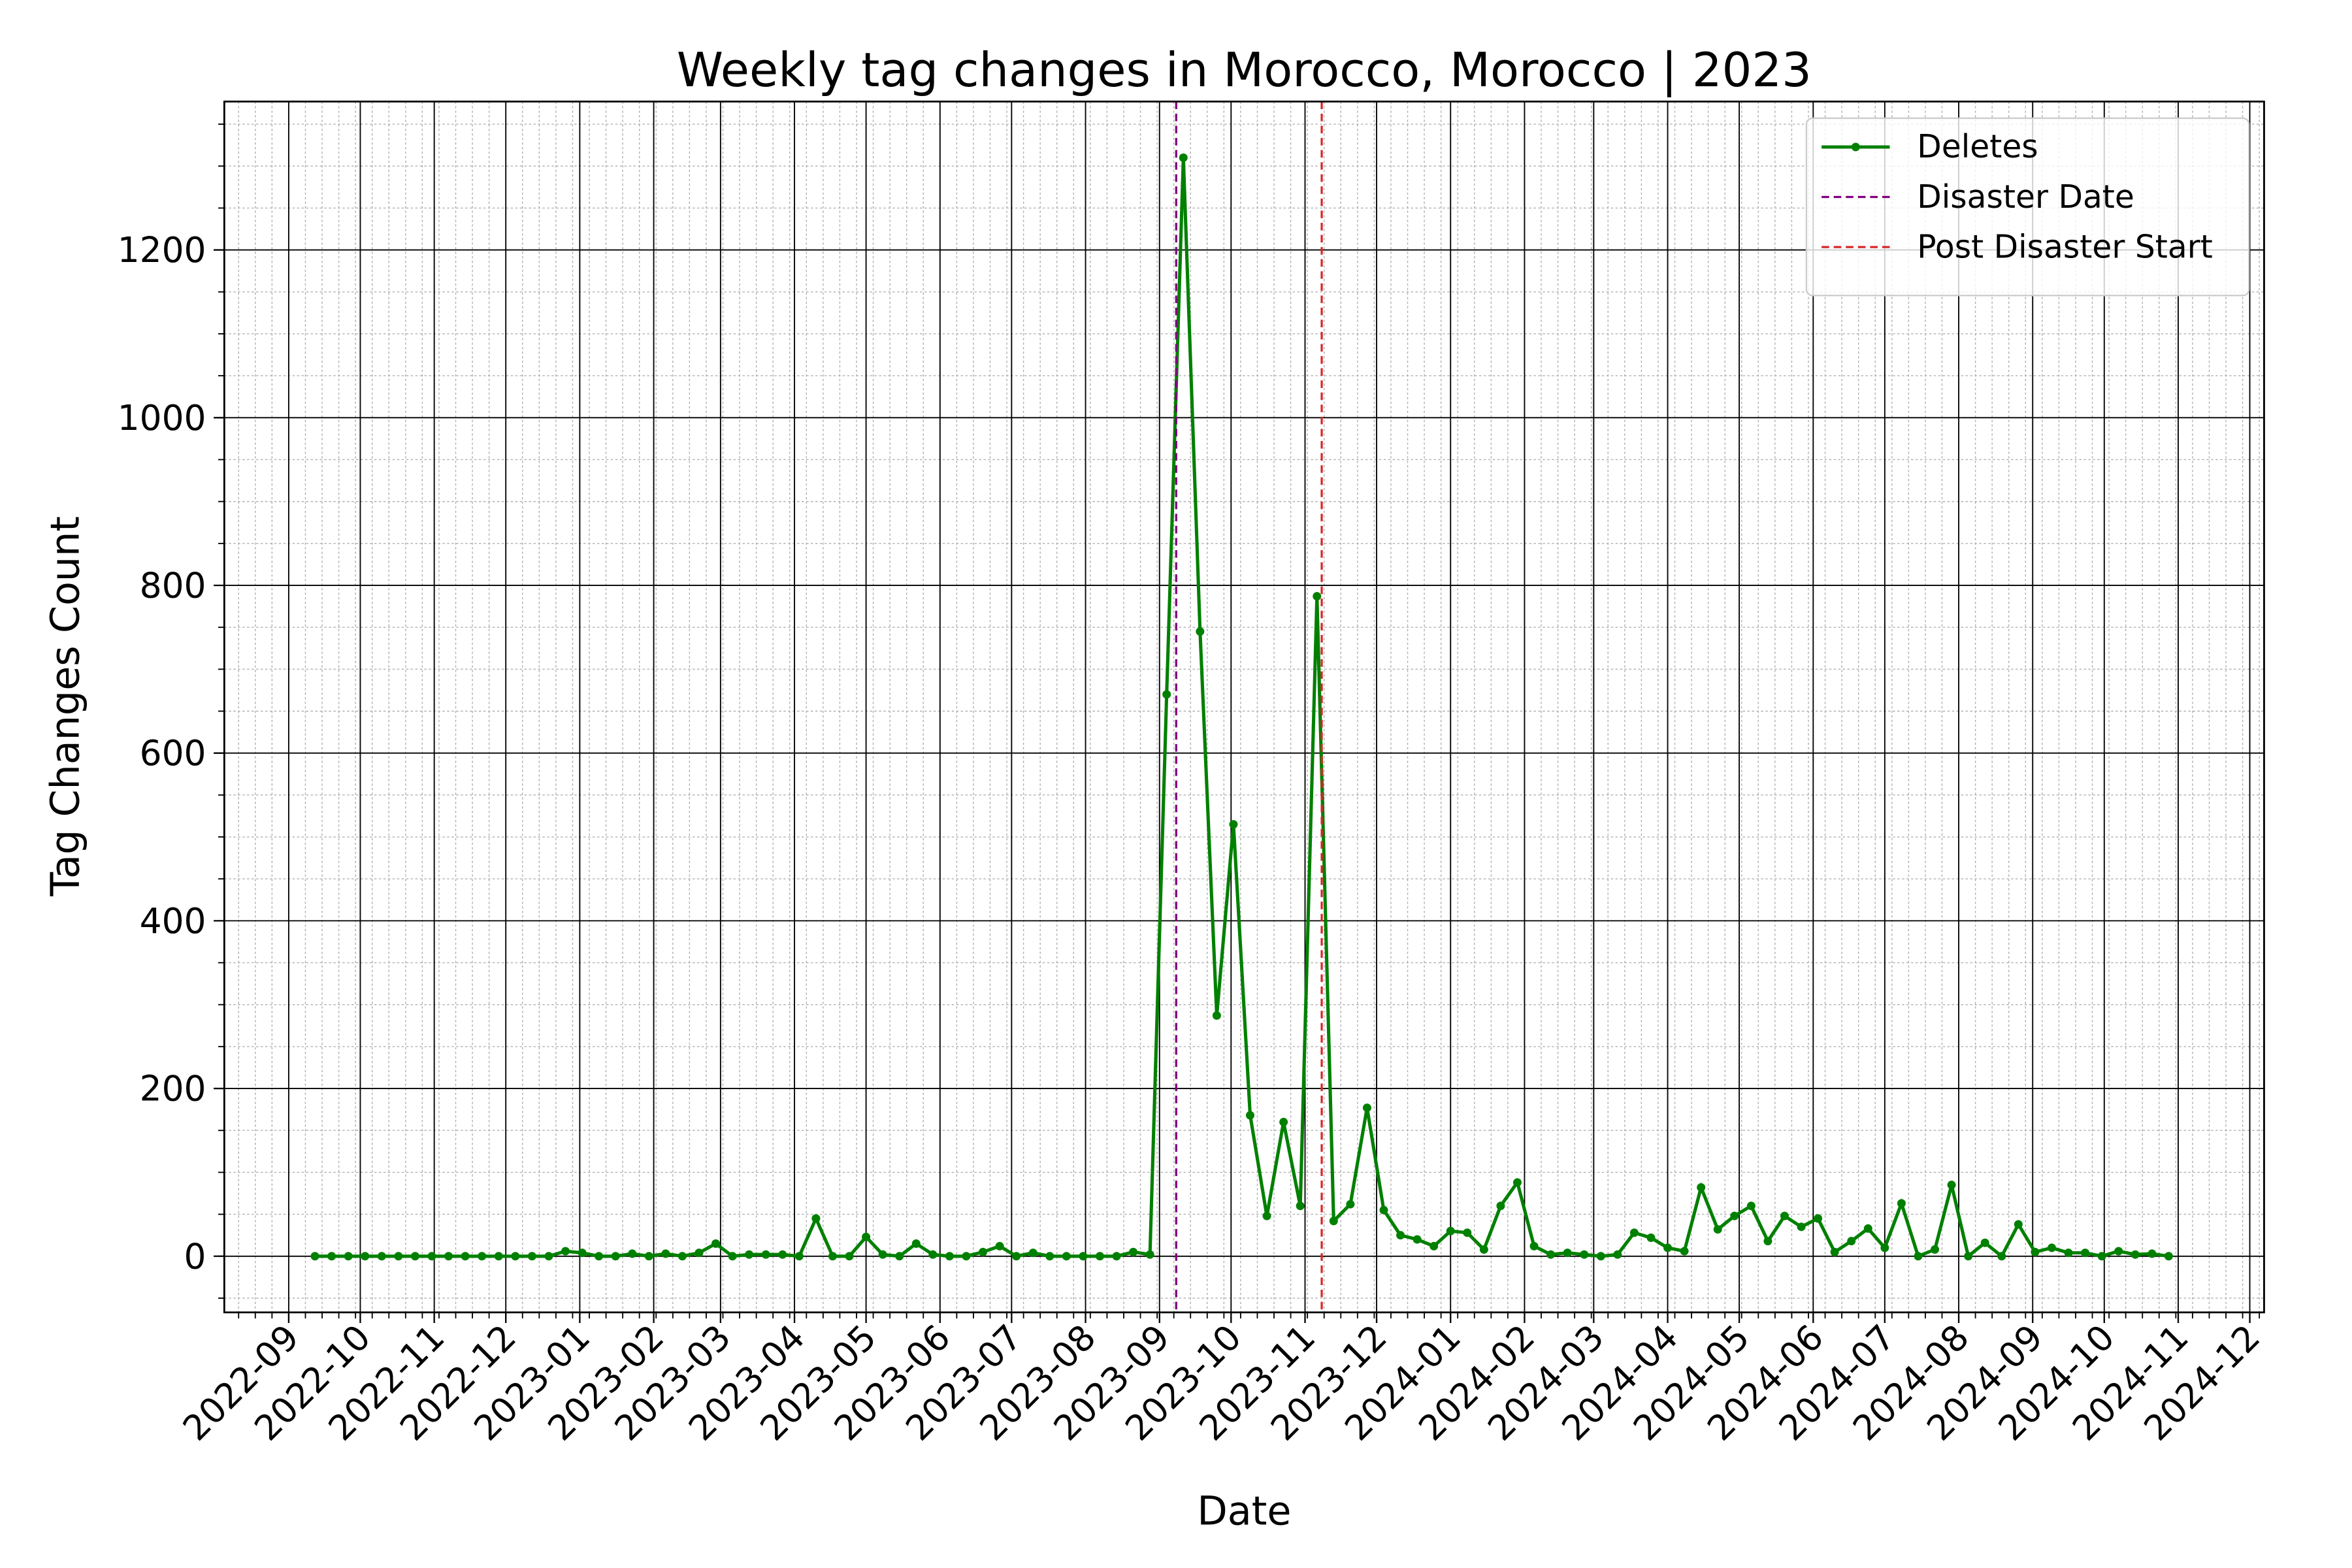  Describe the element at coordinates (173, 1088) in the screenshot. I see `y-tick-label: 200` at that location.